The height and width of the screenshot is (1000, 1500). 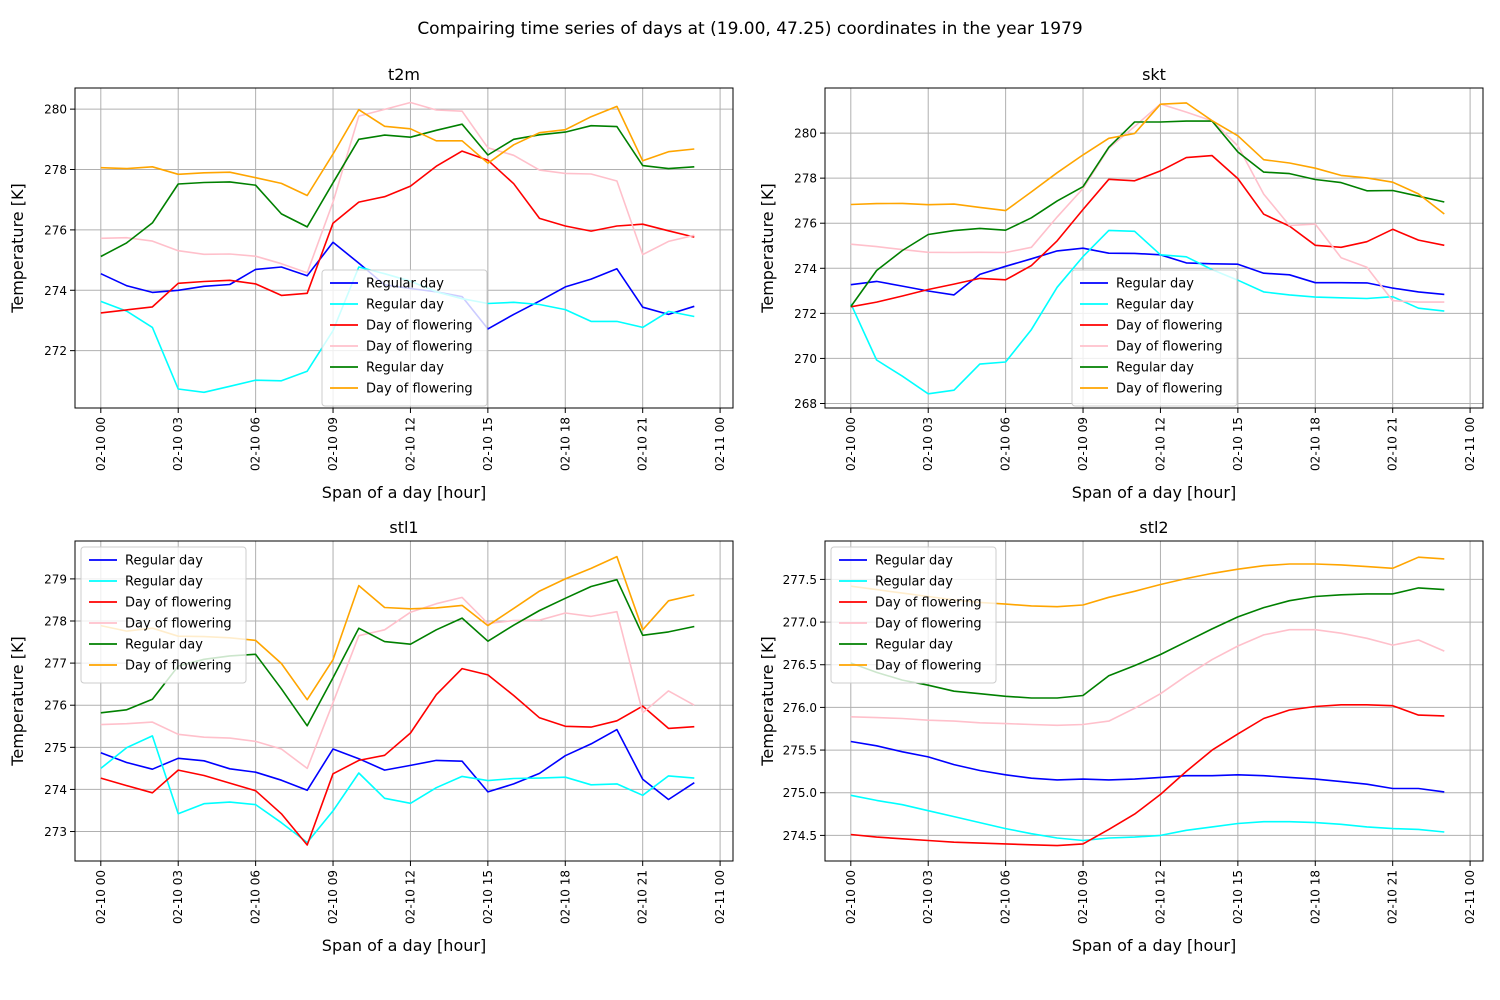 I want to click on y-tick-label: 275, so click(x=55, y=748).